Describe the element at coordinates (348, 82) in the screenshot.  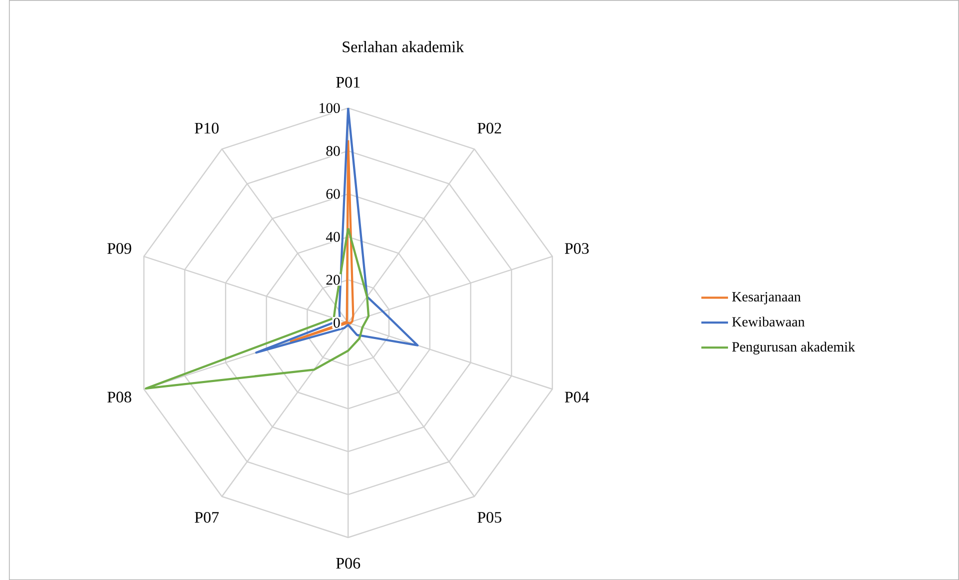
I see `spoke-label: P01` at that location.